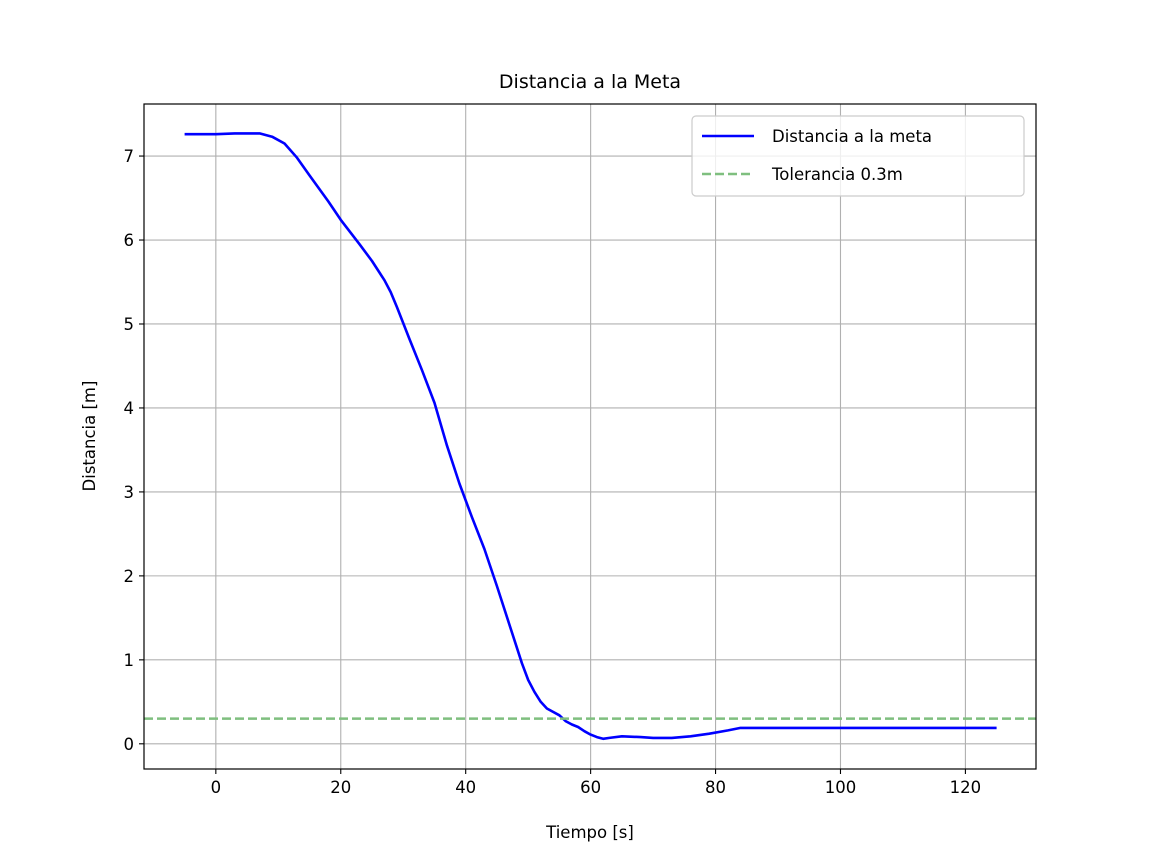 Image resolution: width=1152 pixels, height=864 pixels. What do you see at coordinates (129, 492) in the screenshot?
I see `y-tick-label: 3` at bounding box center [129, 492].